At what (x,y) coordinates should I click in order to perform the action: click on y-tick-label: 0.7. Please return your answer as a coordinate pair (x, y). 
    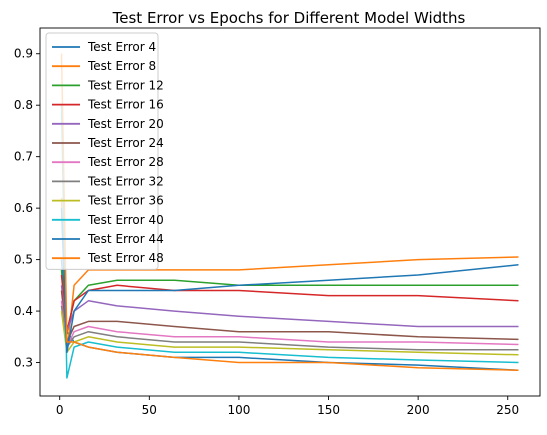
    Looking at the image, I should click on (23, 157).